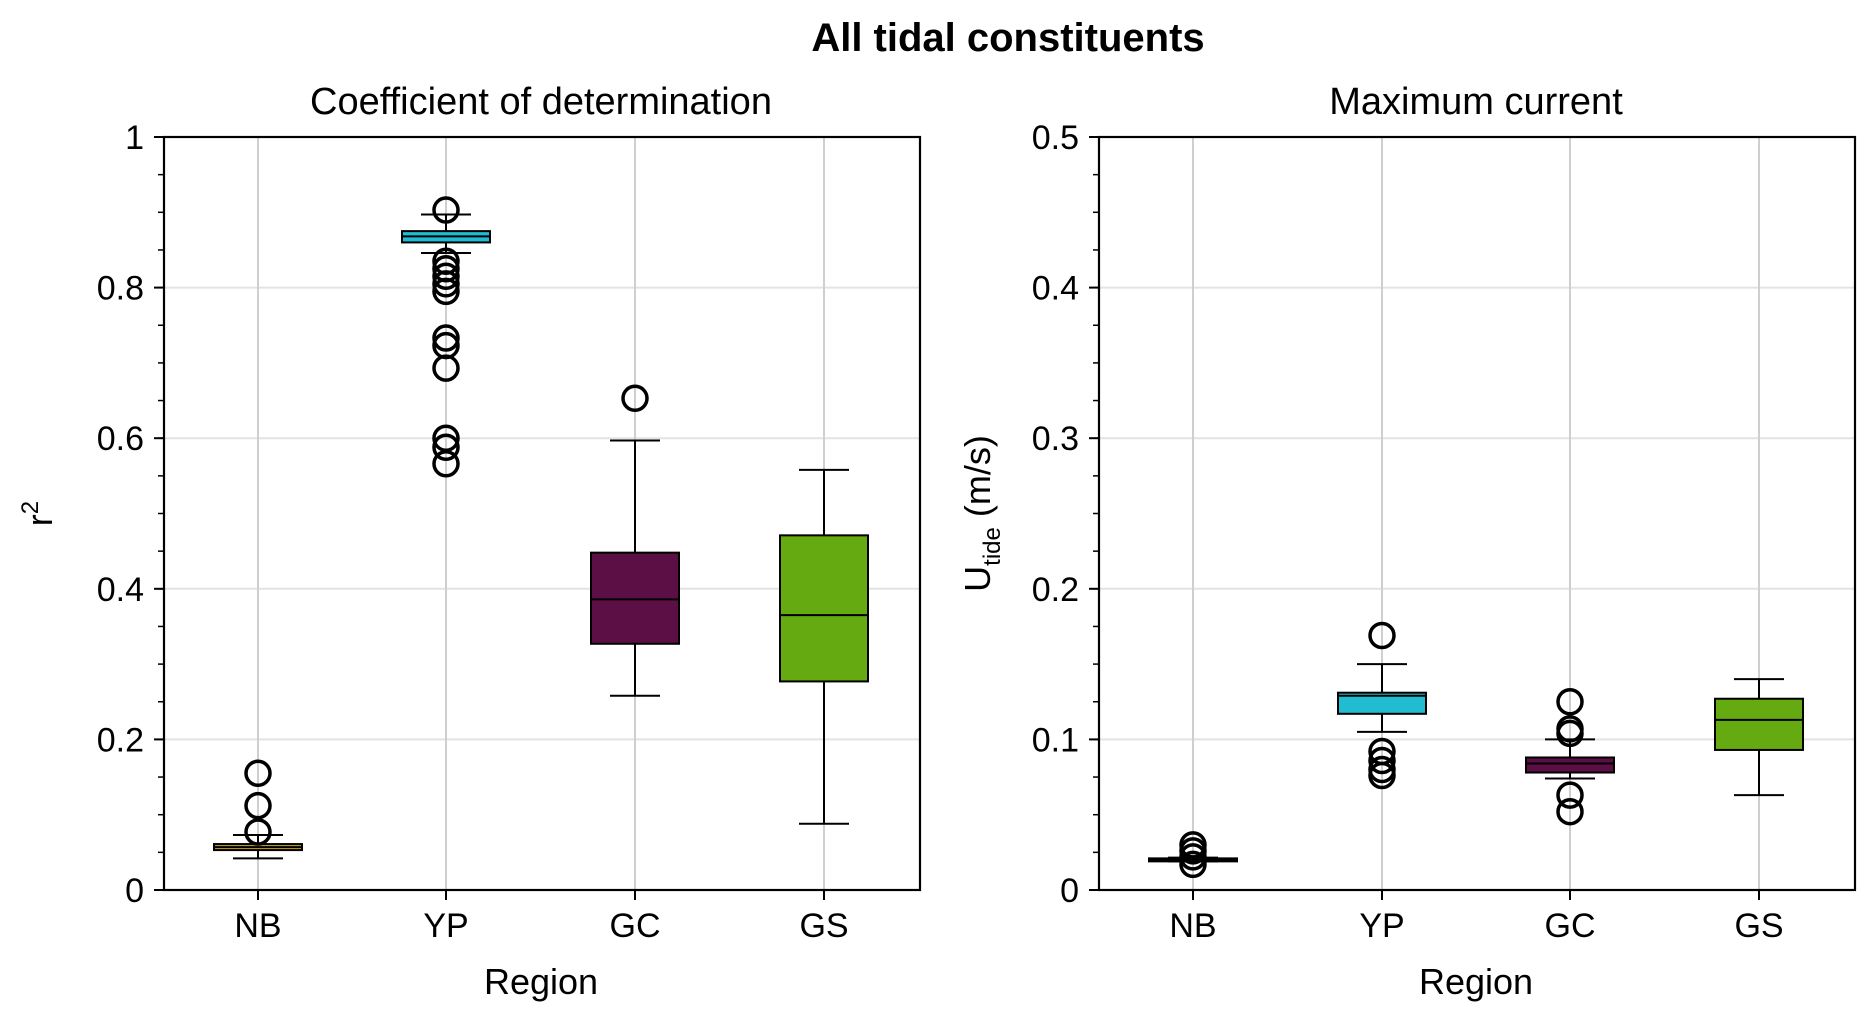 The height and width of the screenshot is (1017, 1861). Describe the element at coordinates (1476, 102) in the screenshot. I see `panel-title: Maximum current` at that location.